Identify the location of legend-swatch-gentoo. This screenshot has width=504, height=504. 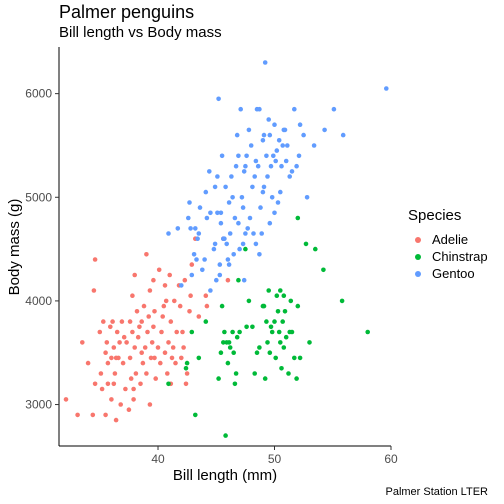
(418, 273).